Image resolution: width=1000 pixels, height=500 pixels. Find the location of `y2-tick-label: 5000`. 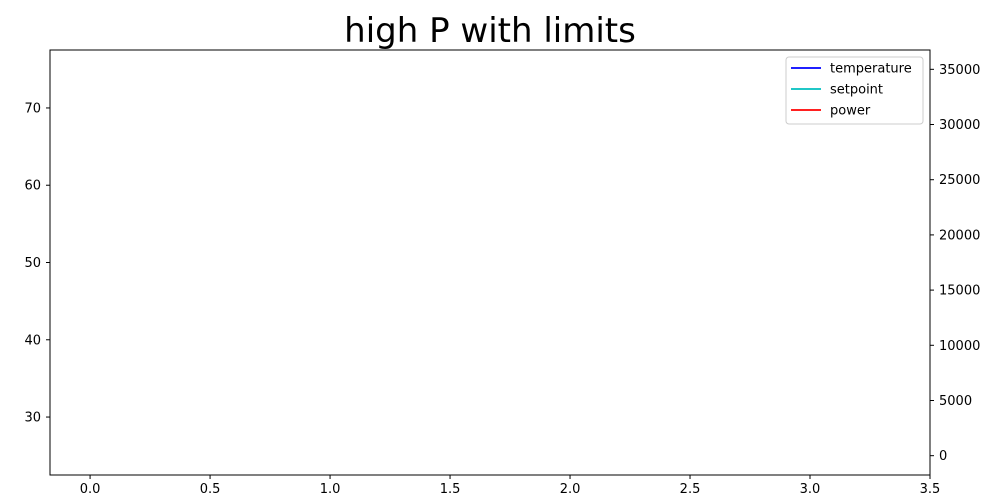

y2-tick-label: 5000 is located at coordinates (955, 401).